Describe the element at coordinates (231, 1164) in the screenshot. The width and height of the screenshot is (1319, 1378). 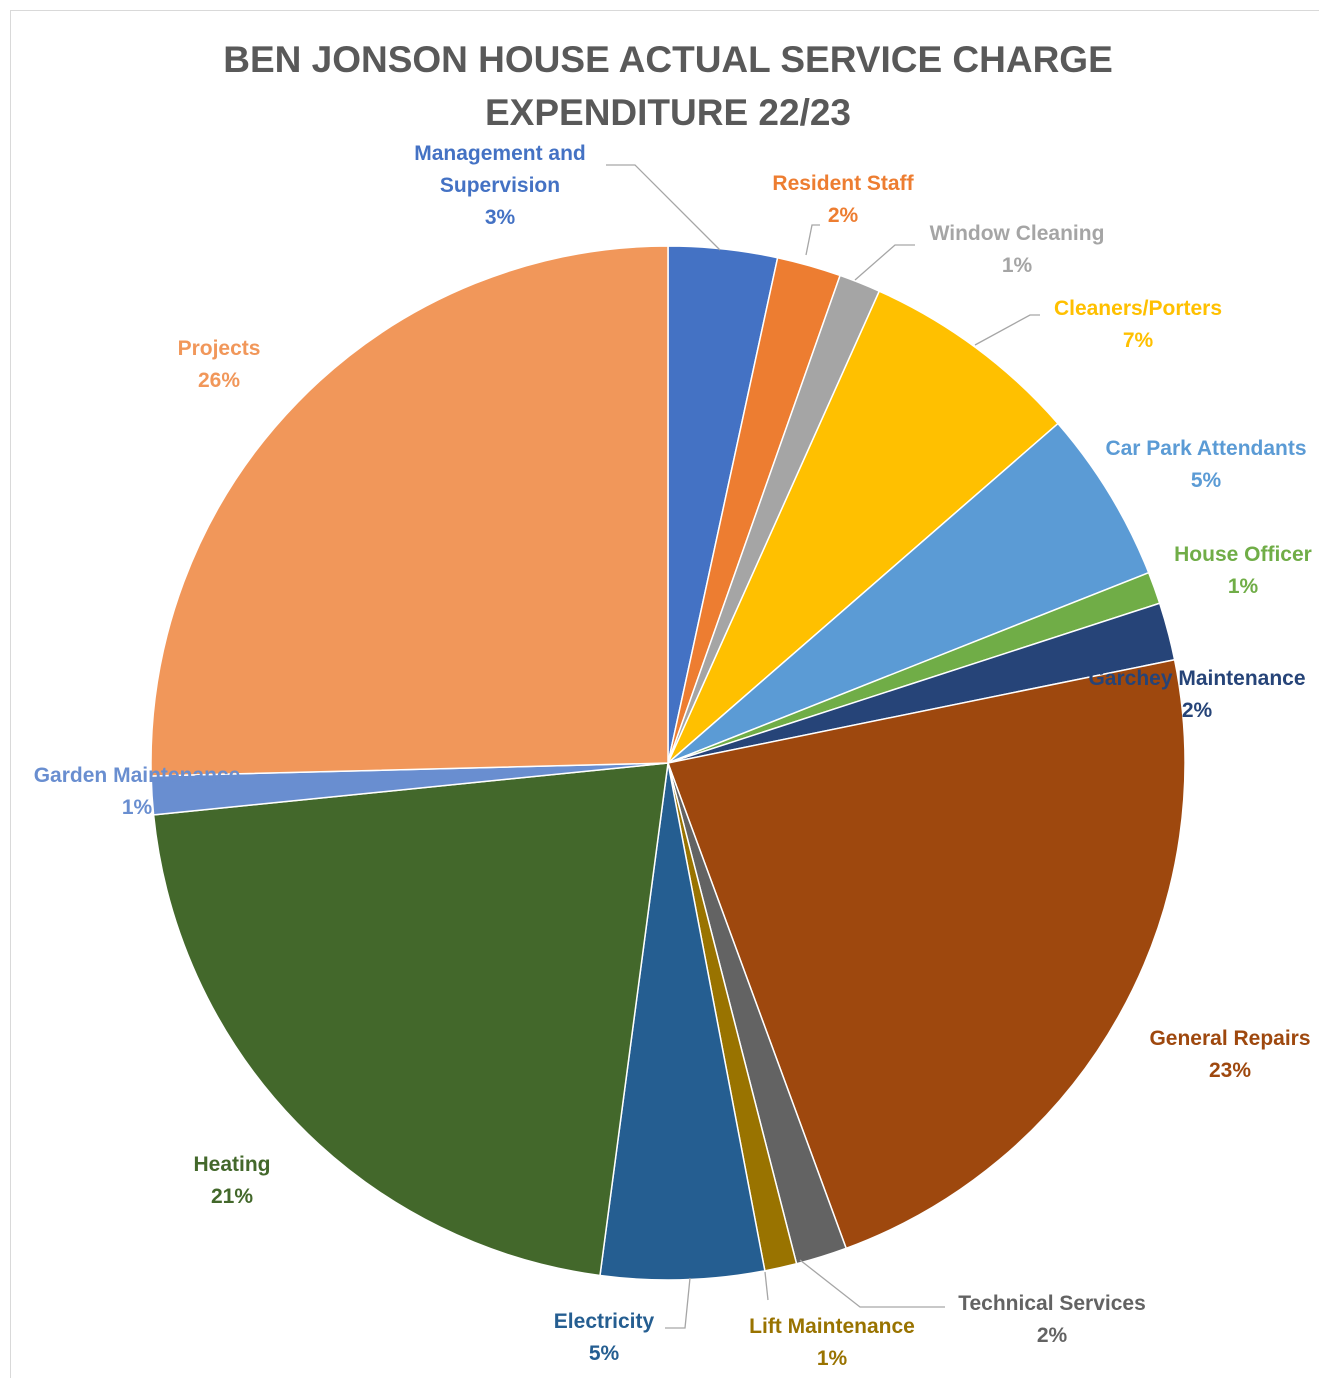
I see `slice-category-label: Heating` at that location.